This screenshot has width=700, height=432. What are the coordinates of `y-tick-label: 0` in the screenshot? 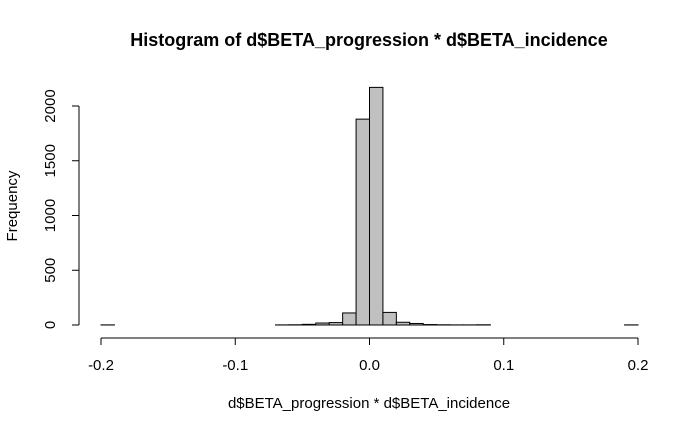 It's located at (50, 325).